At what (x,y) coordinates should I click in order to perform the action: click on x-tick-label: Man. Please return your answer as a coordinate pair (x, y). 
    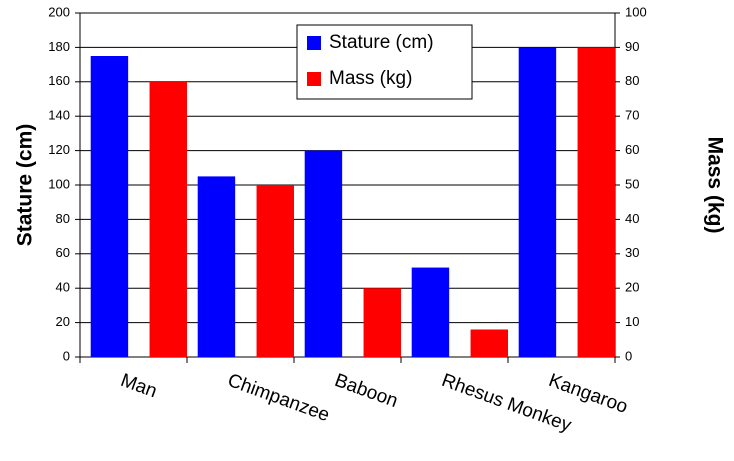
    Looking at the image, I should click on (139, 386).